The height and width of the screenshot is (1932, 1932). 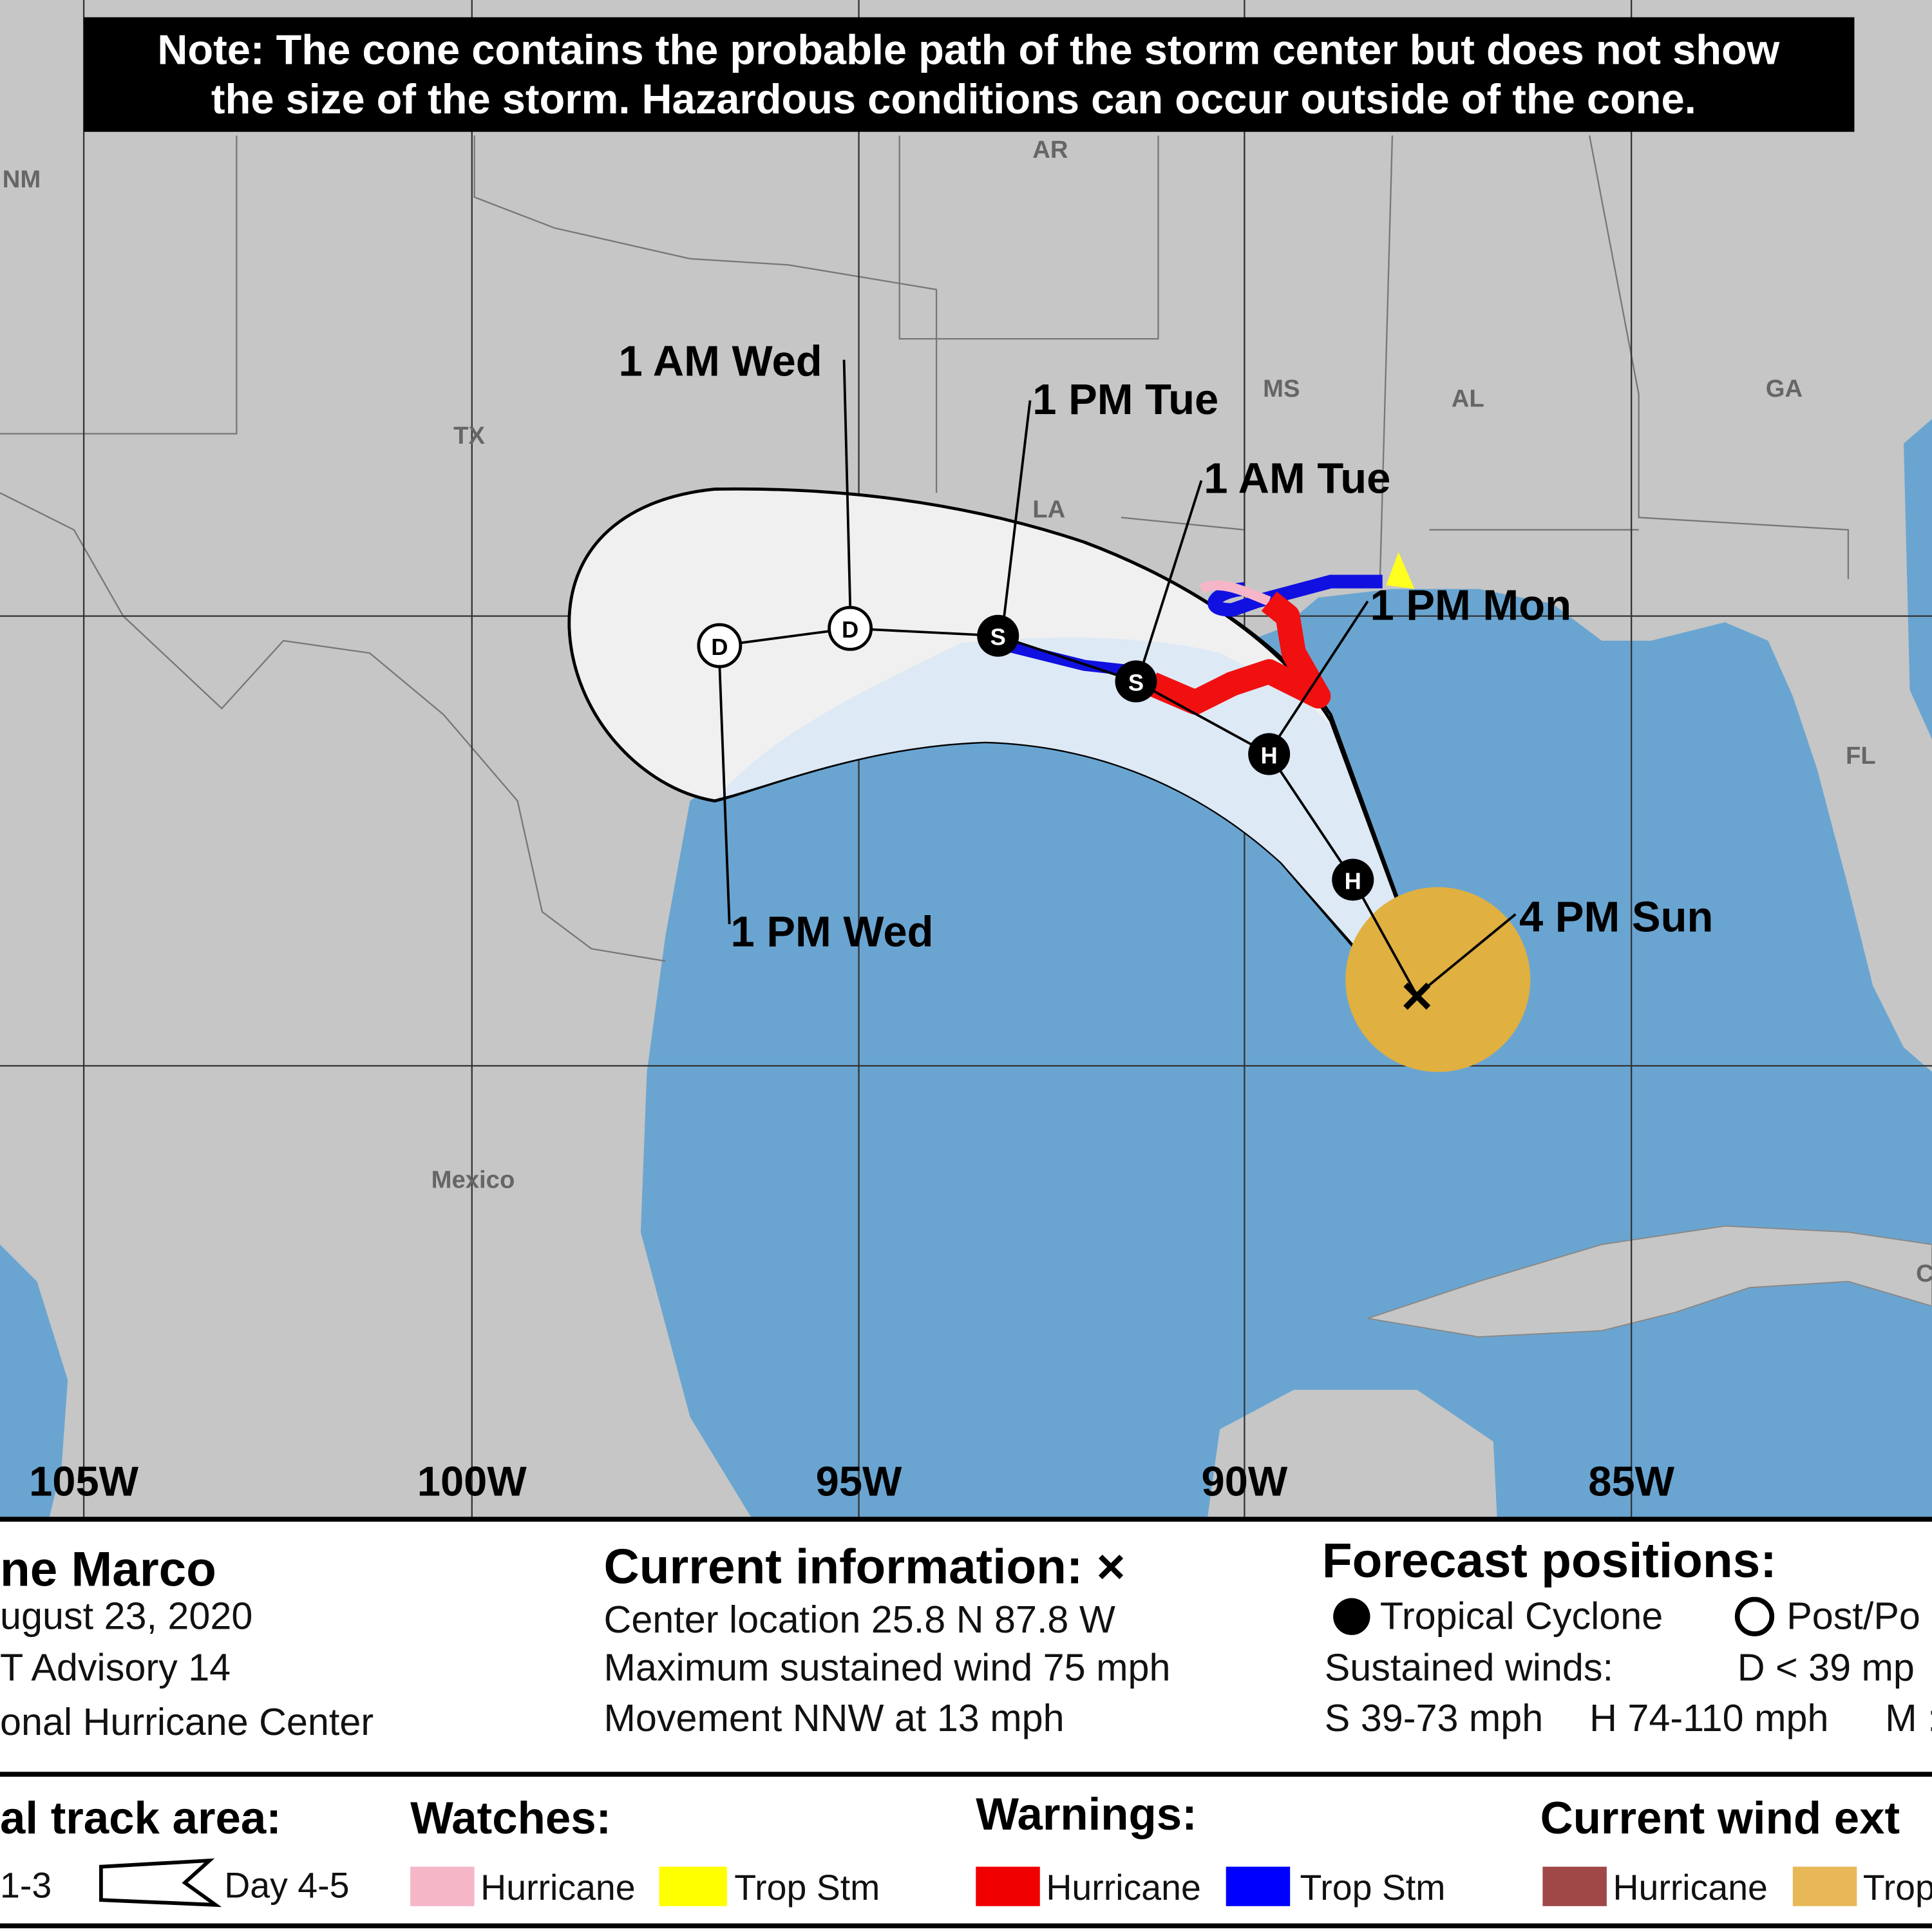 What do you see at coordinates (1401, 570) in the screenshot?
I see `tropical-storm-watch` at bounding box center [1401, 570].